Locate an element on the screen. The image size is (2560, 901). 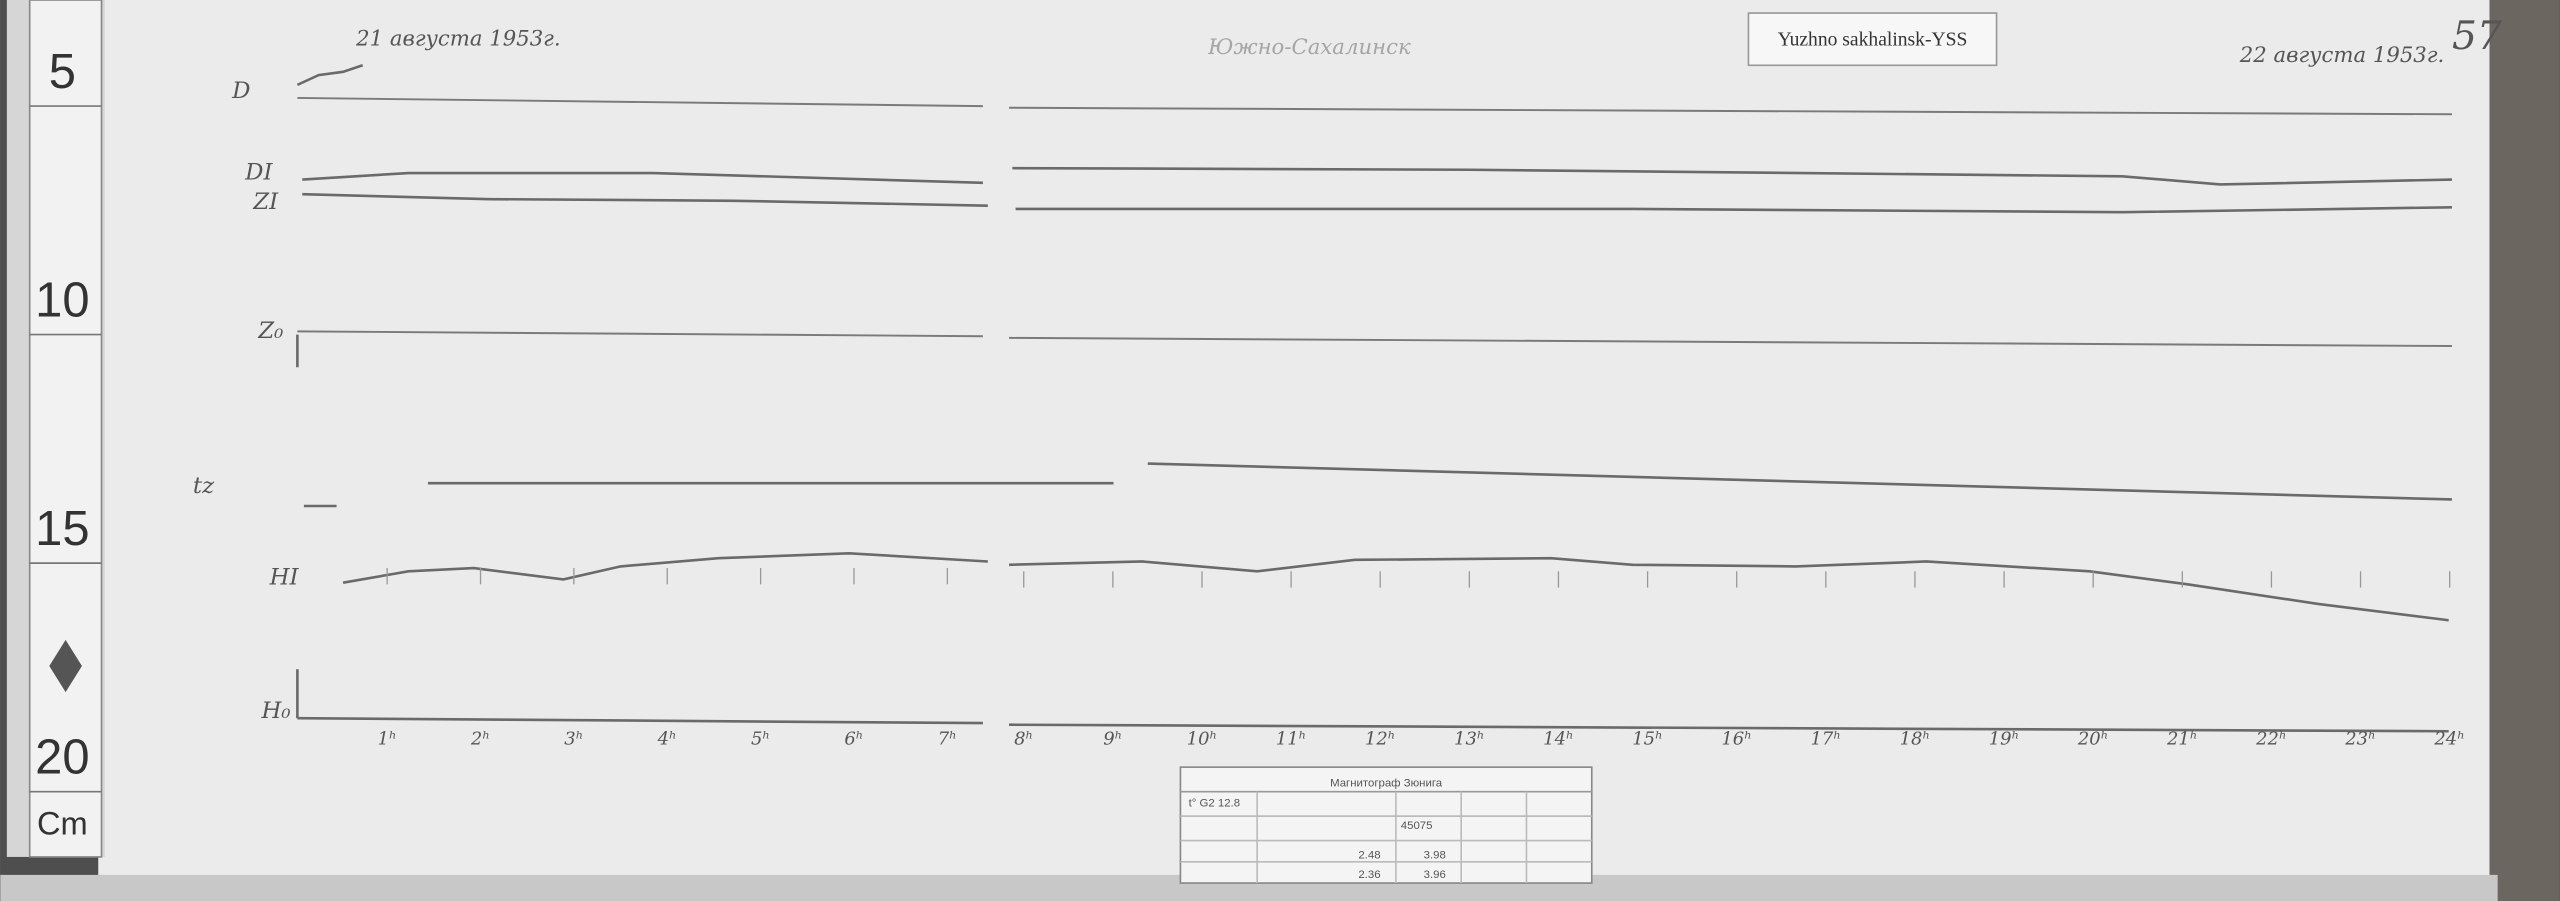
hour-label: 12ʰ is located at coordinates (1380, 738).